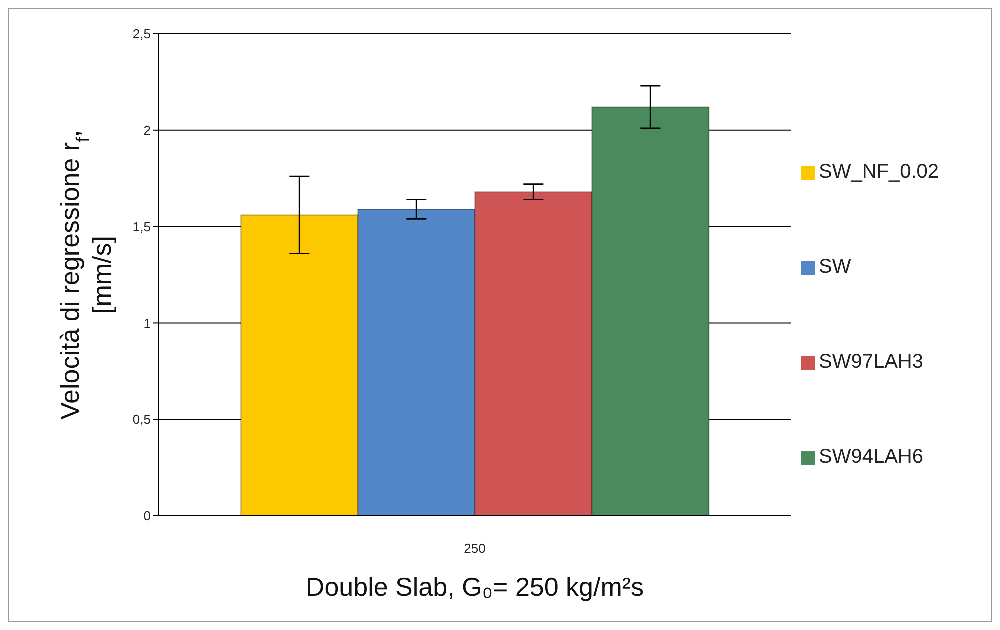 The image size is (1000, 630). What do you see at coordinates (835, 267) in the screenshot?
I see `legend-label: SW` at bounding box center [835, 267].